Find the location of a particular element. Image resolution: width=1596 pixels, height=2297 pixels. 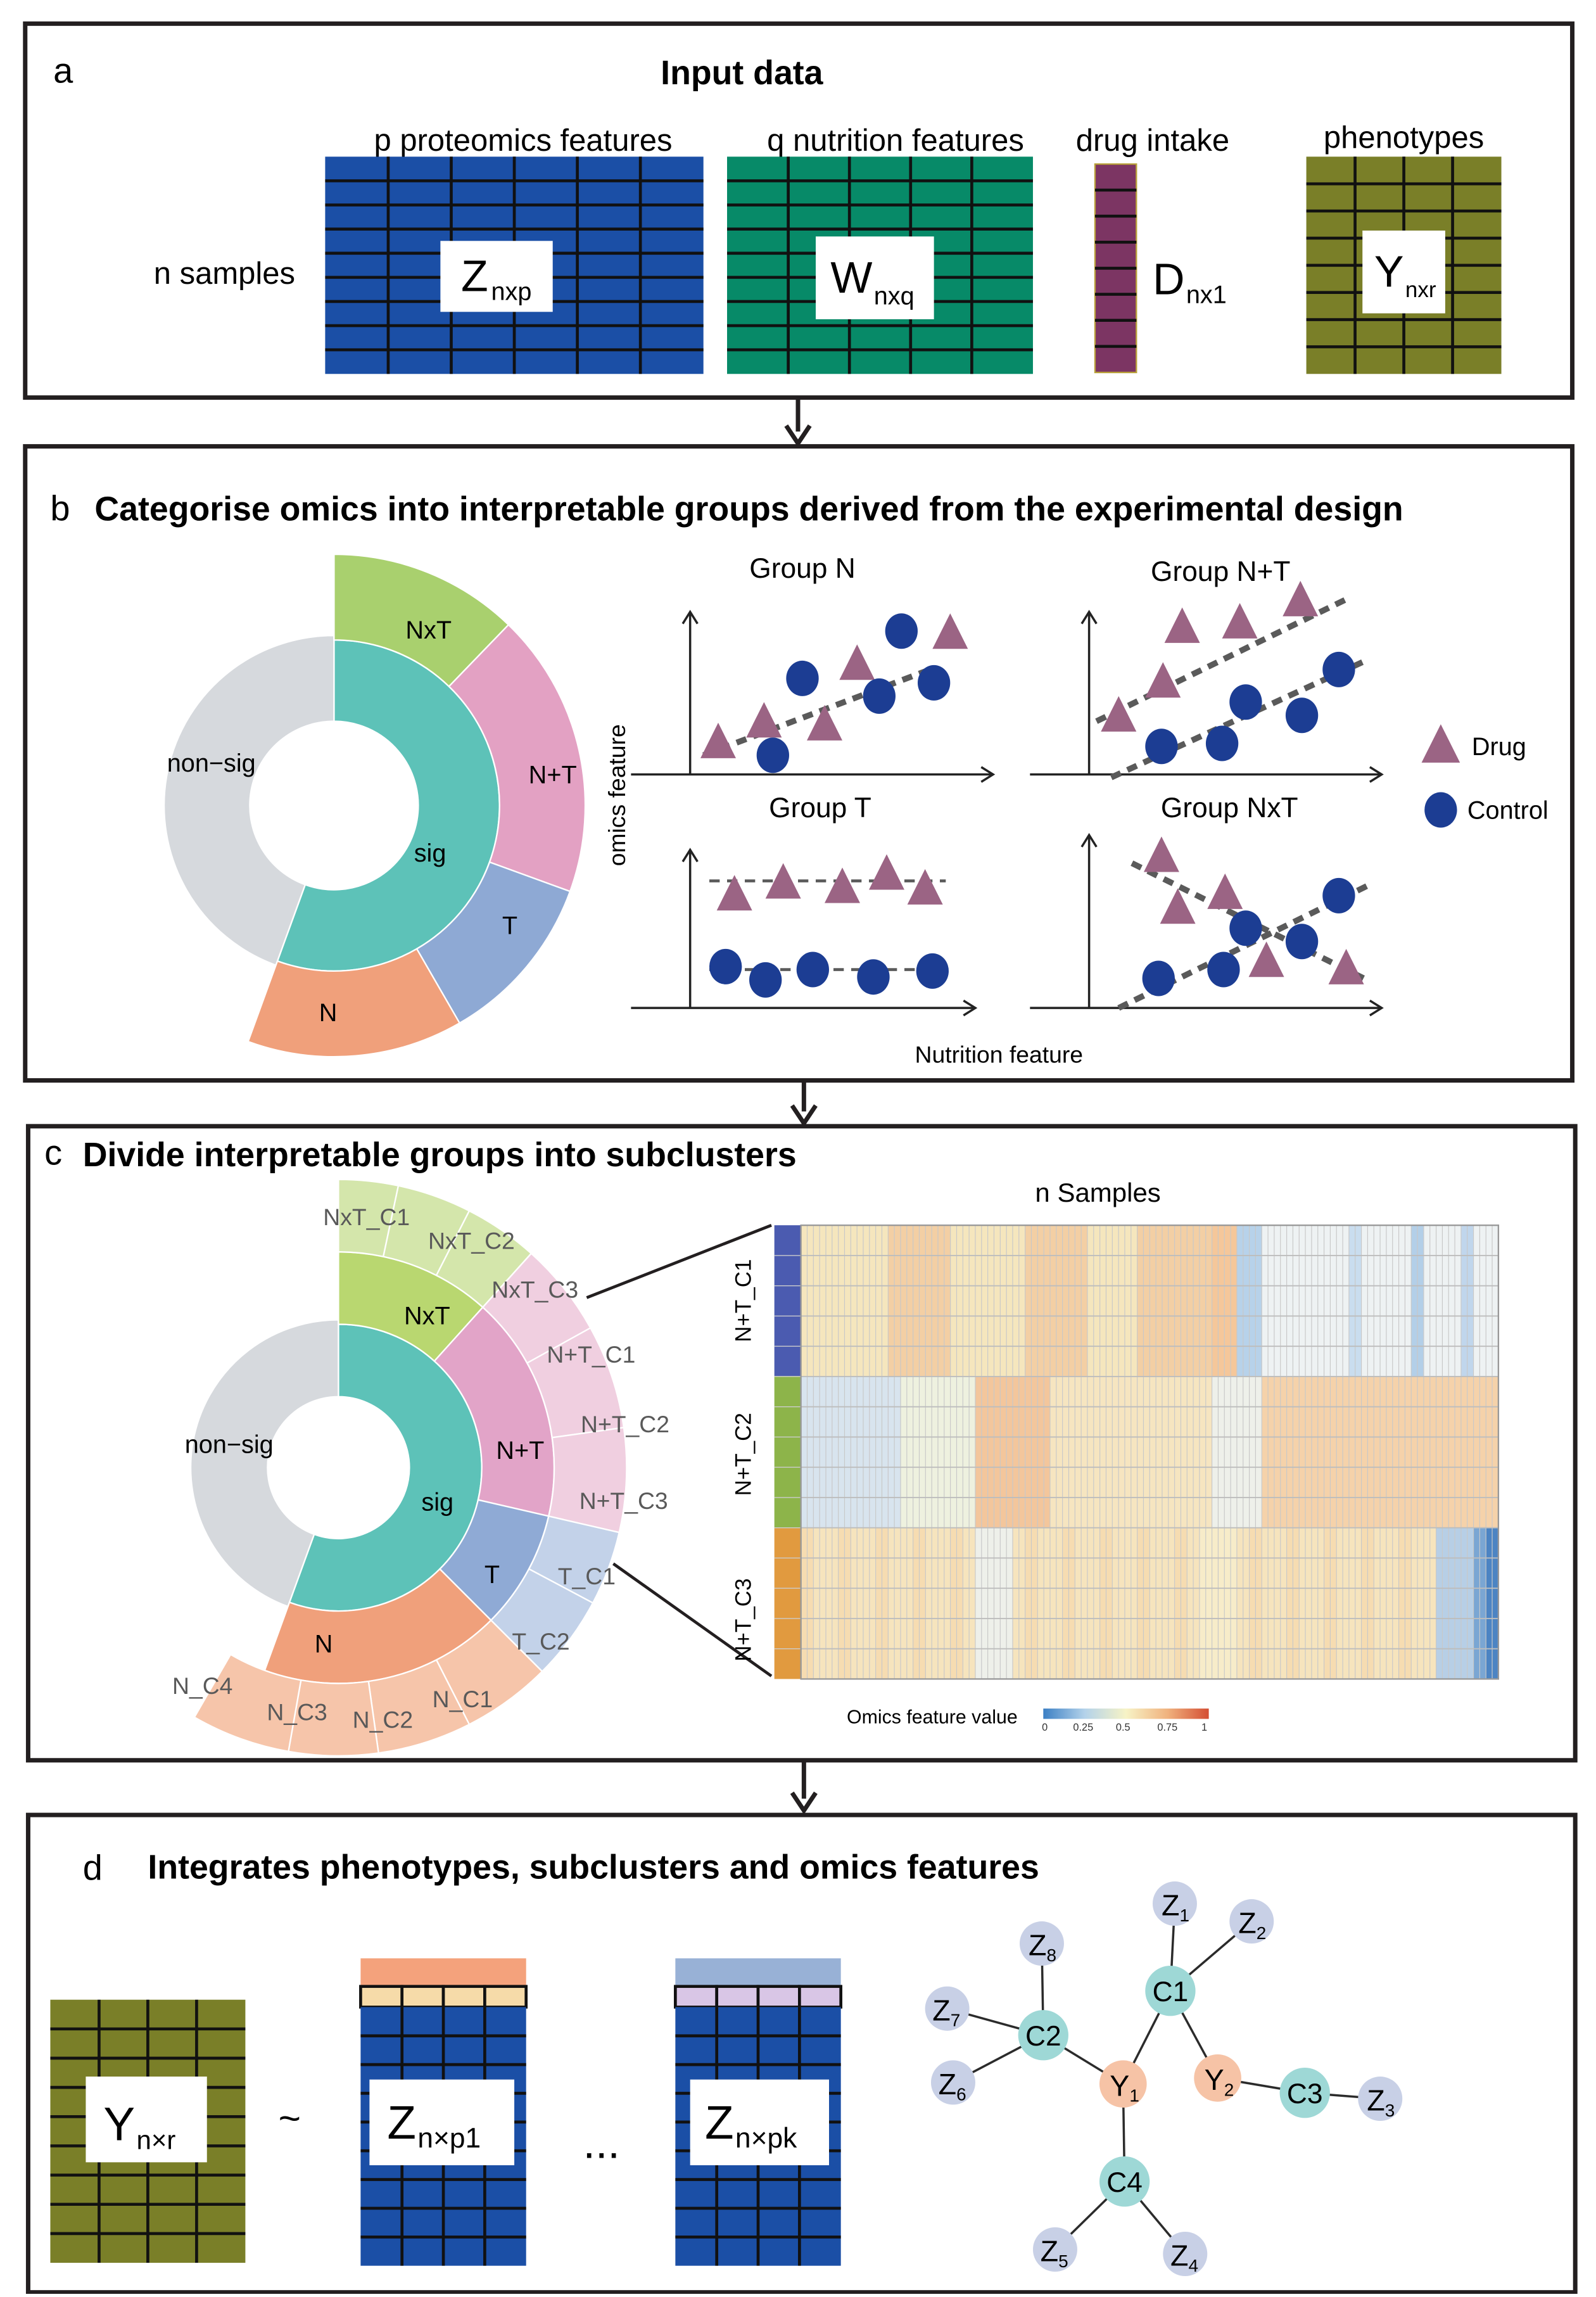

legend-drug-marker is located at coordinates (1440, 743).